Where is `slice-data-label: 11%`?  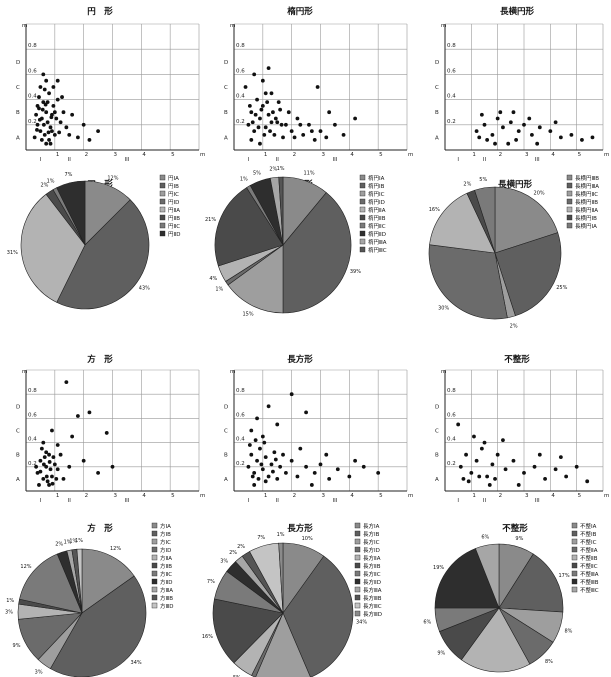 slice-data-label: 11% is located at coordinates (309, 174).